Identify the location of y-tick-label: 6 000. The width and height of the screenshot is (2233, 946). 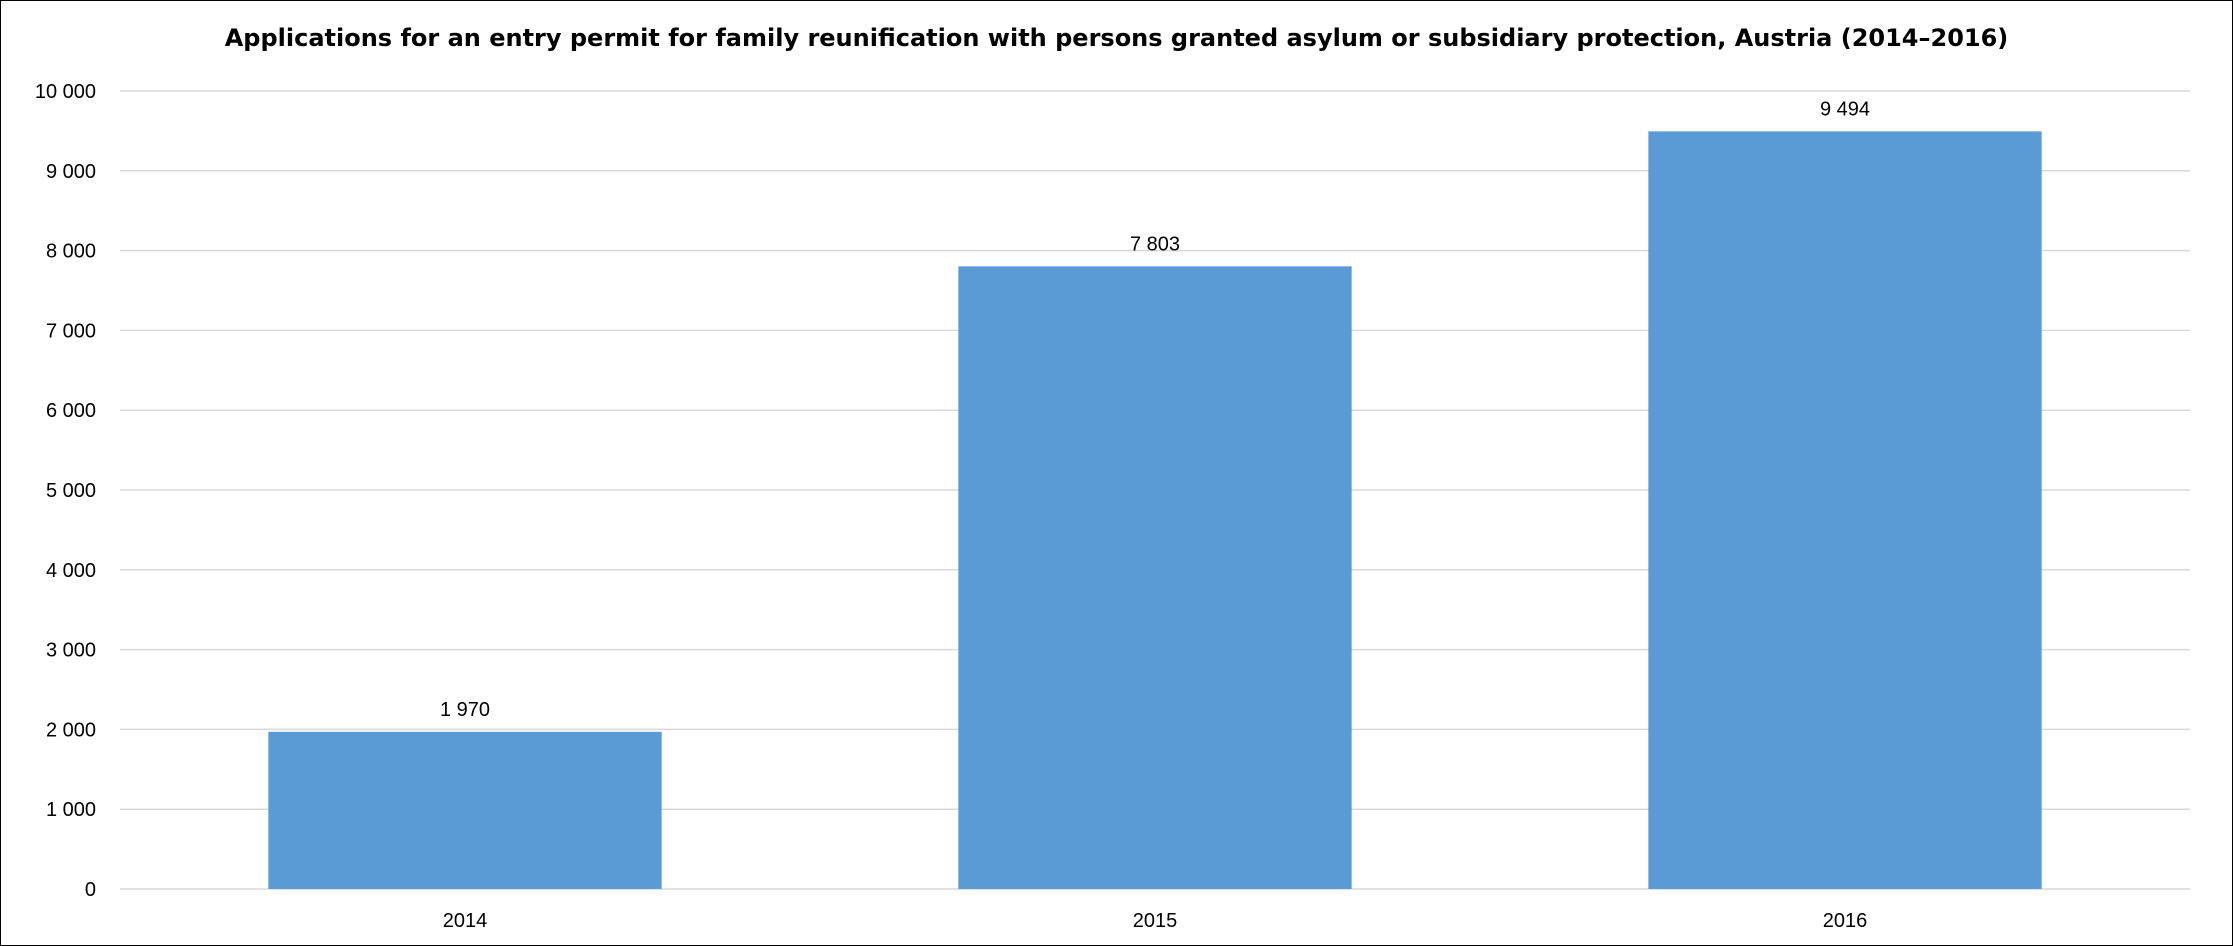
(71, 411).